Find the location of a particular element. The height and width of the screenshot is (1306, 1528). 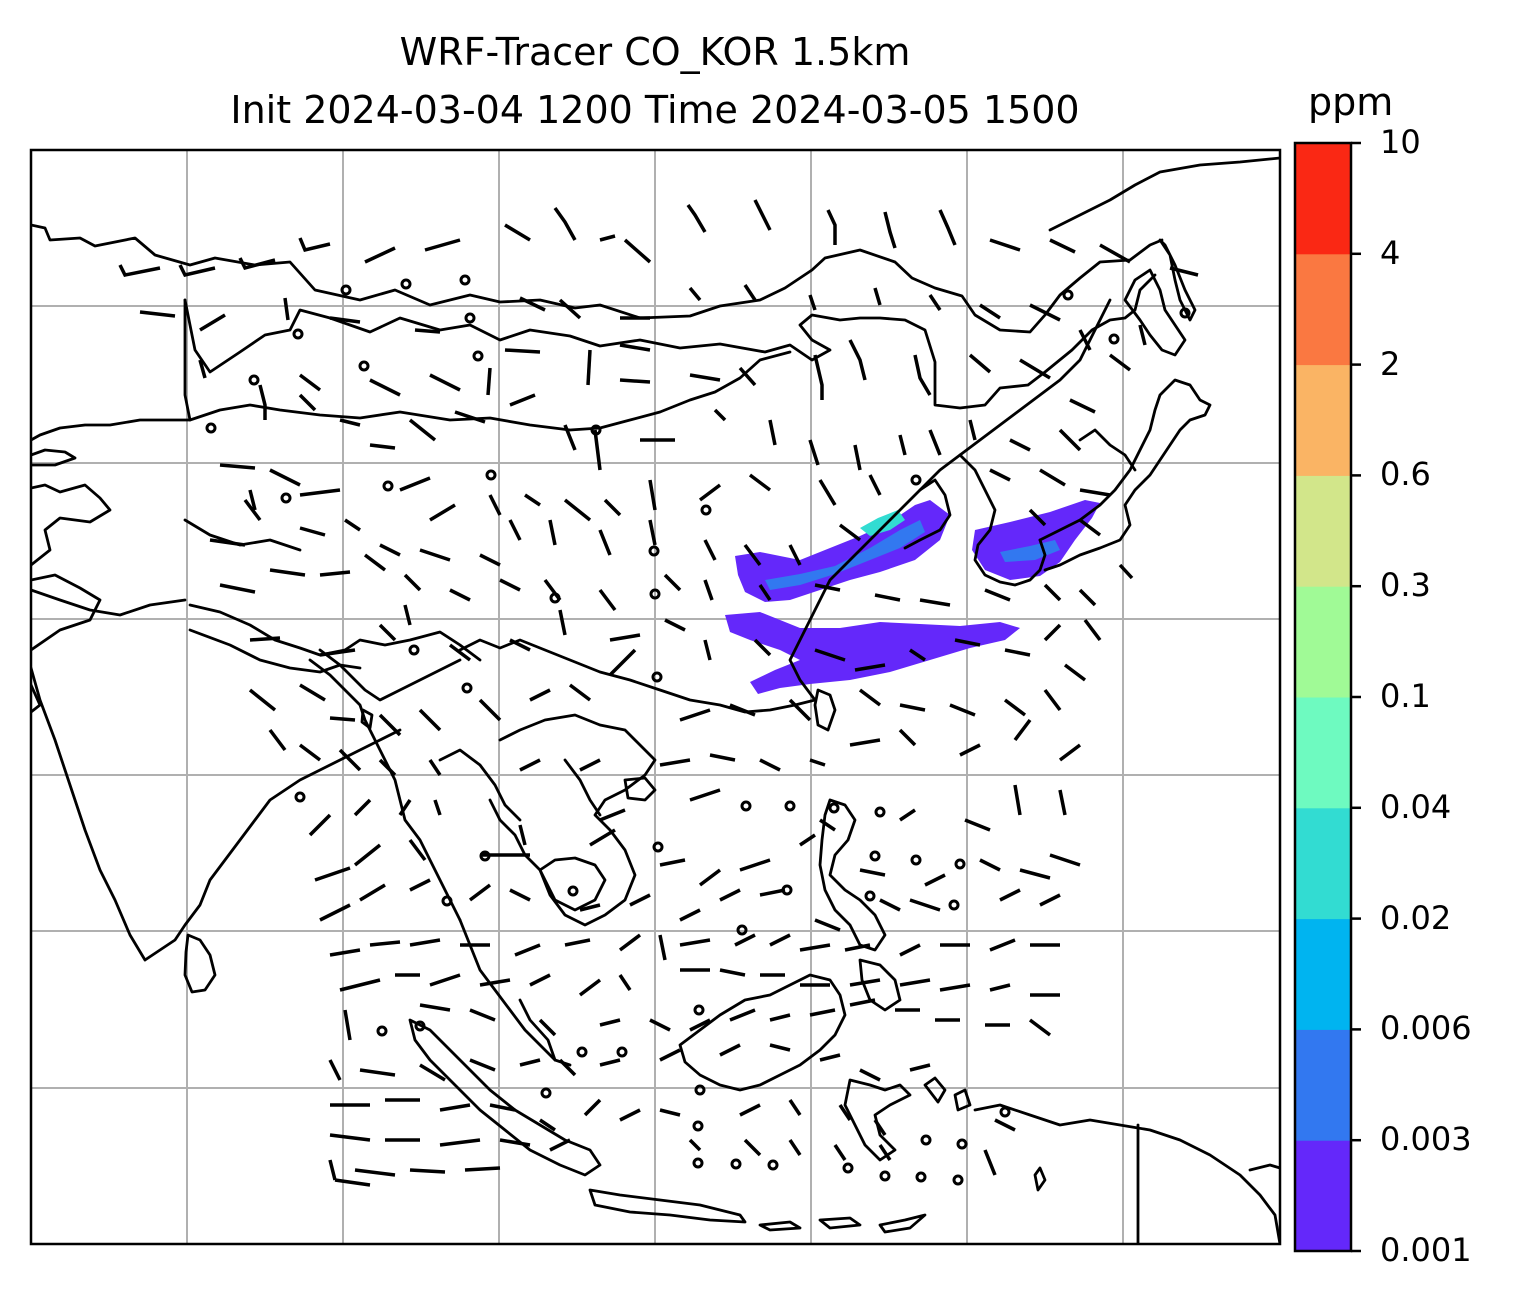

colorbar-tick-label: 10 is located at coordinates (1400, 142).